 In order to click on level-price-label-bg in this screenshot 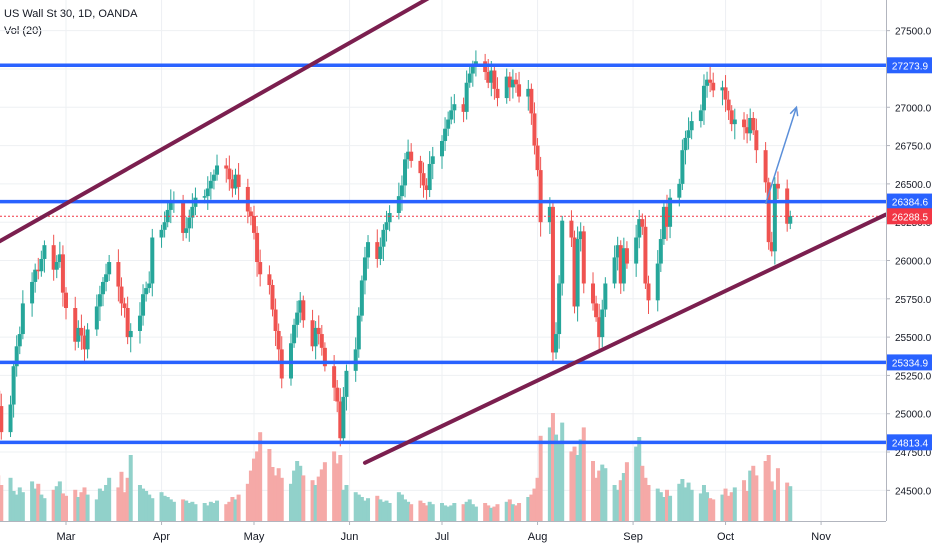, I will do `click(909, 201)`.